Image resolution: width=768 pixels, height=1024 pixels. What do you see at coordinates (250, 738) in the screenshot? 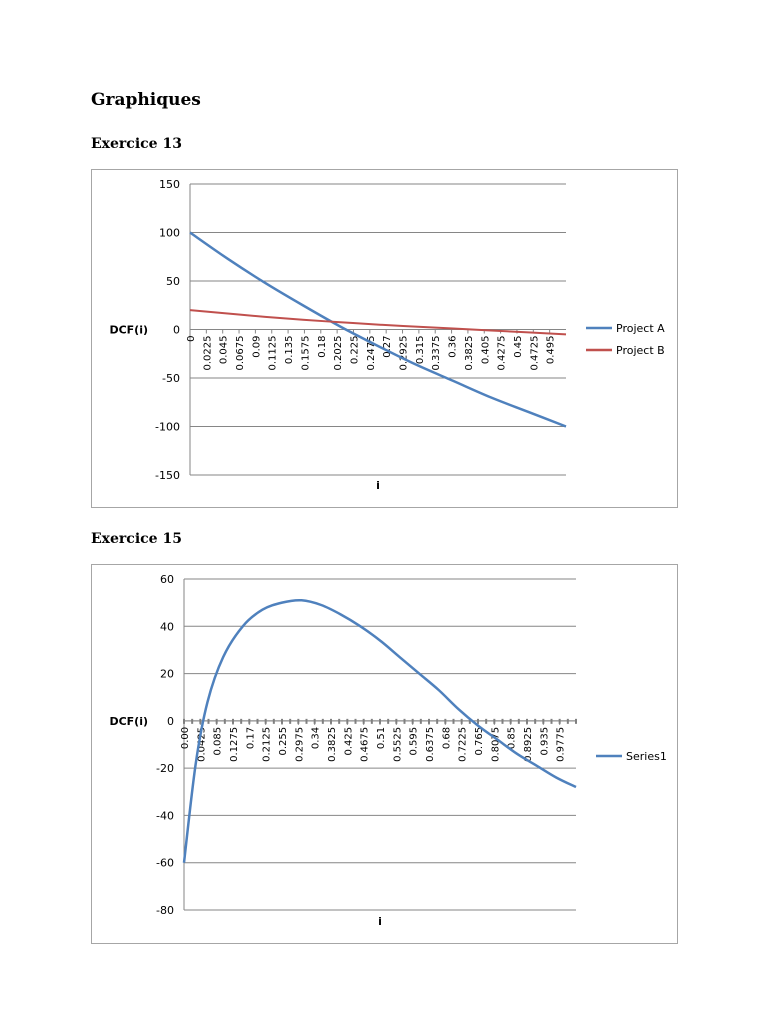
I see `x-tick-label: 0.17` at bounding box center [250, 738].